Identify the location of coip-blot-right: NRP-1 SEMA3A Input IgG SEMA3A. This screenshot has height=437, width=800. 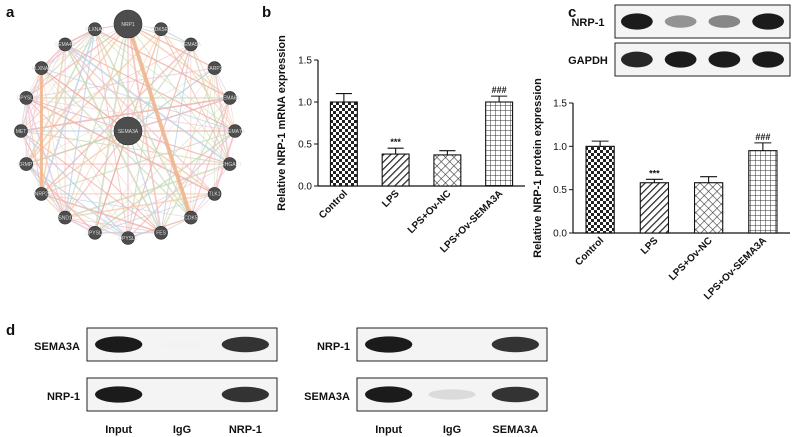
(426, 381).